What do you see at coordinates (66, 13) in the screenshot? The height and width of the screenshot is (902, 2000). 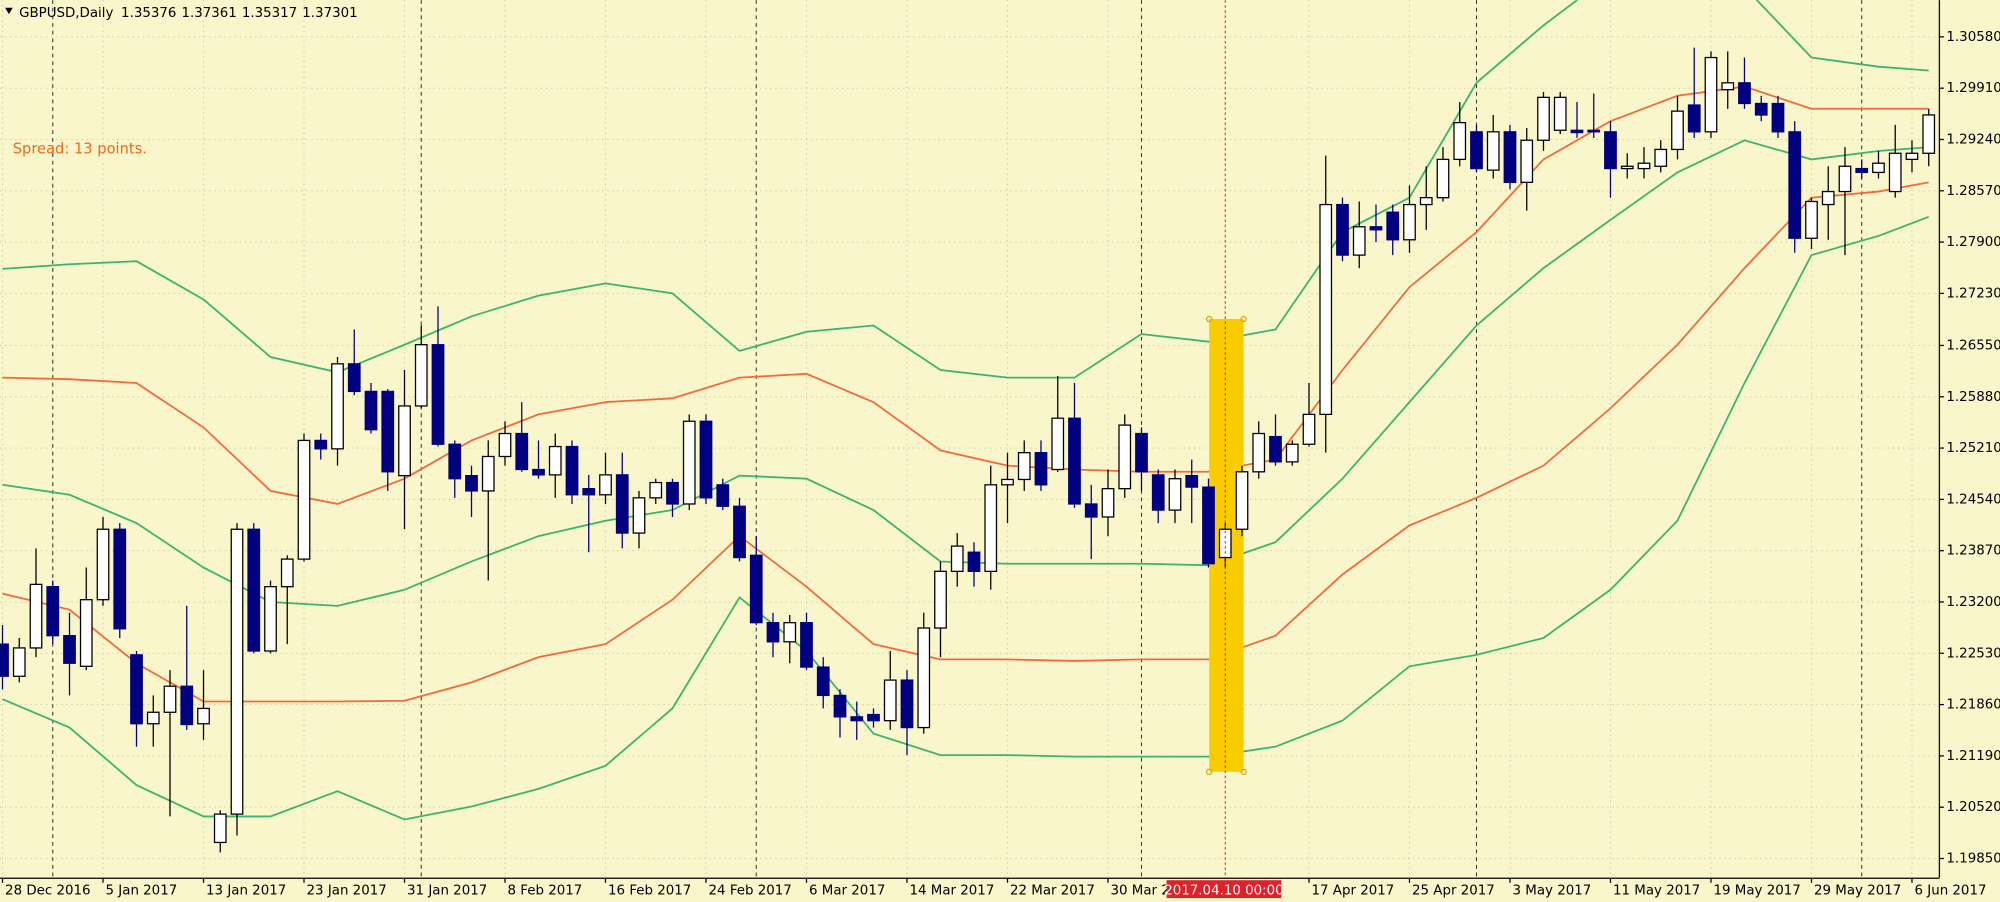 I see `symbol-title: GBPUSD,Daily` at bounding box center [66, 13].